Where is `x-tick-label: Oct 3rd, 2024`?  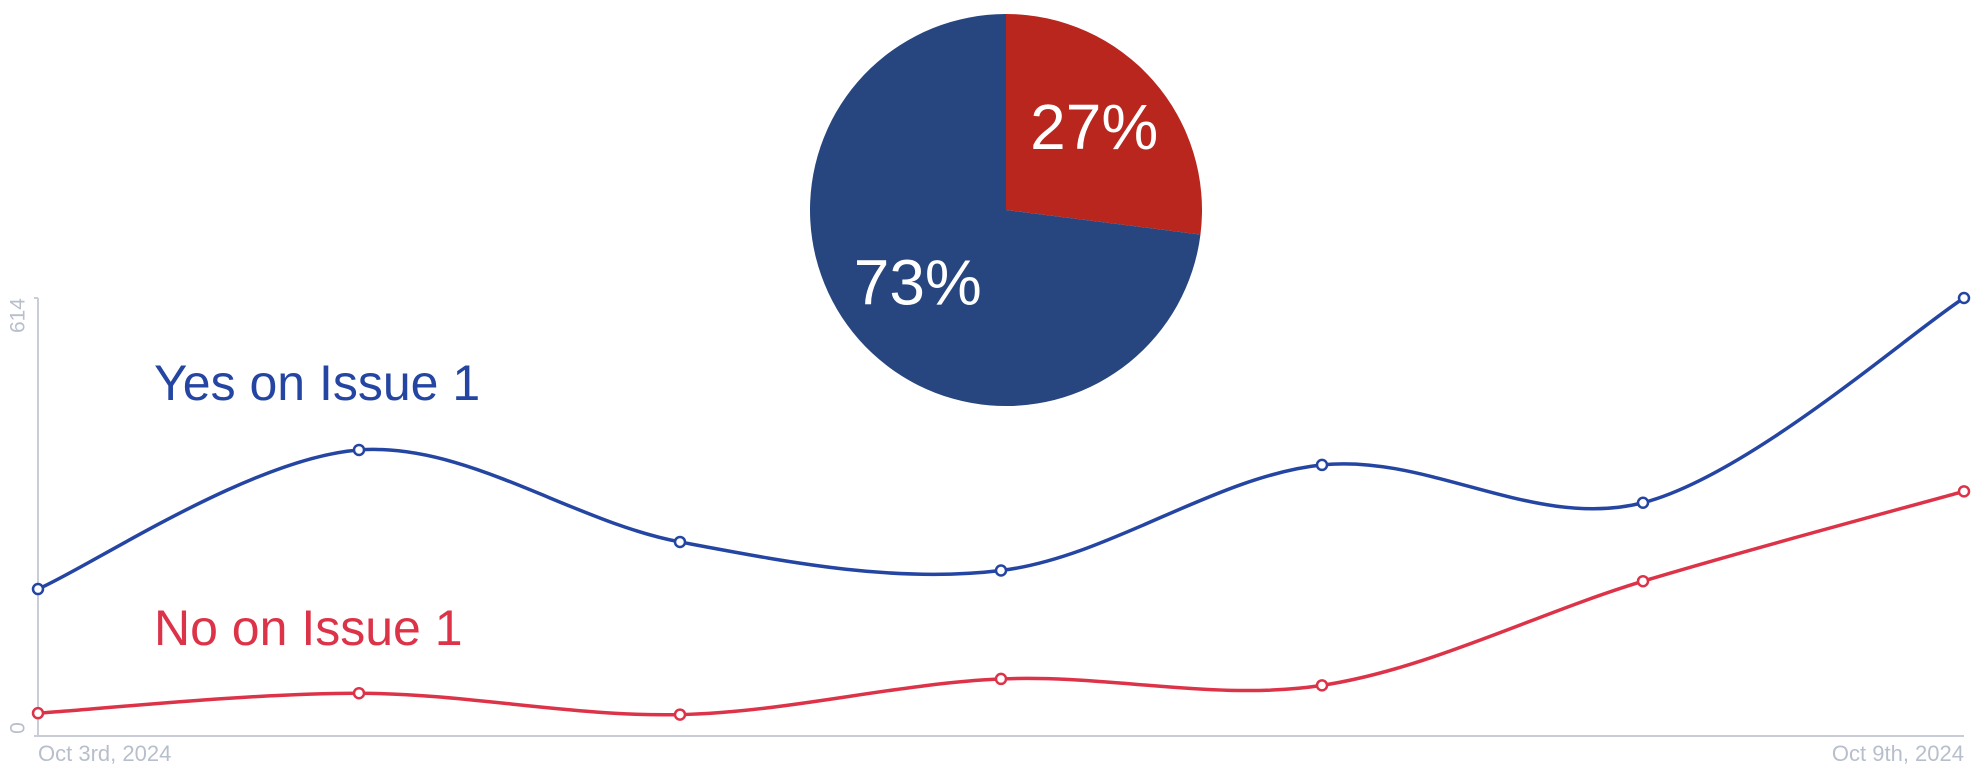
x-tick-label: Oct 3rd, 2024 is located at coordinates (104, 753).